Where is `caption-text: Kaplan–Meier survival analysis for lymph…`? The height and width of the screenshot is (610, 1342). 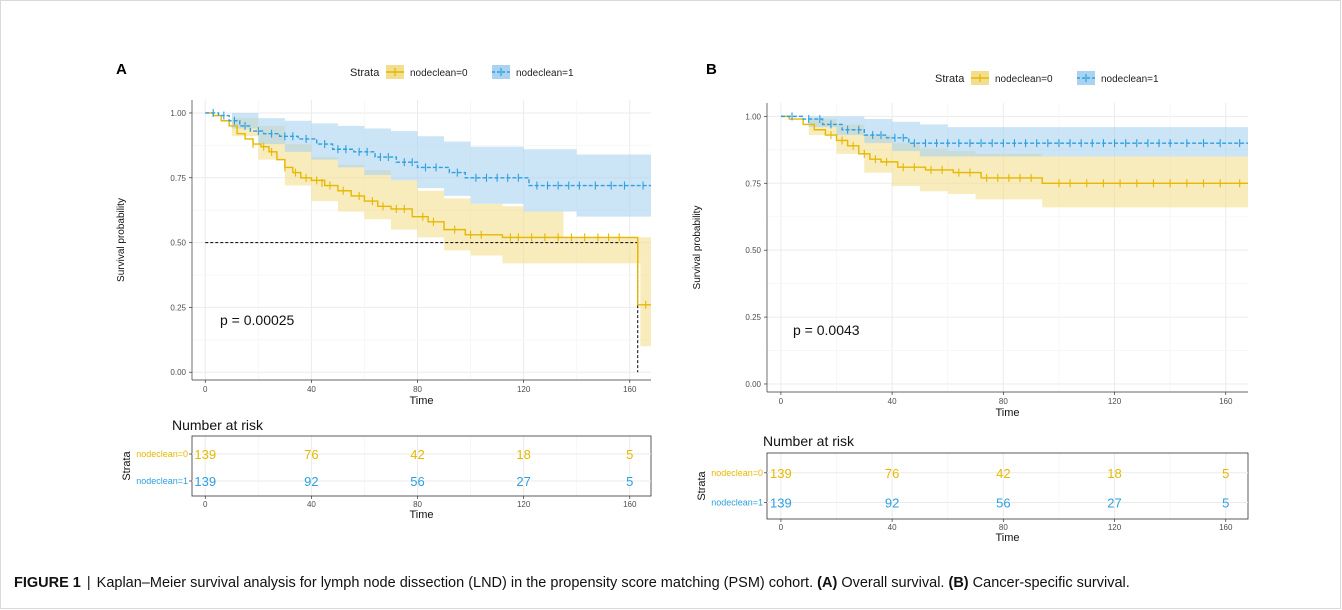 caption-text: Kaplan–Meier survival analysis for lymph… is located at coordinates (455, 583).